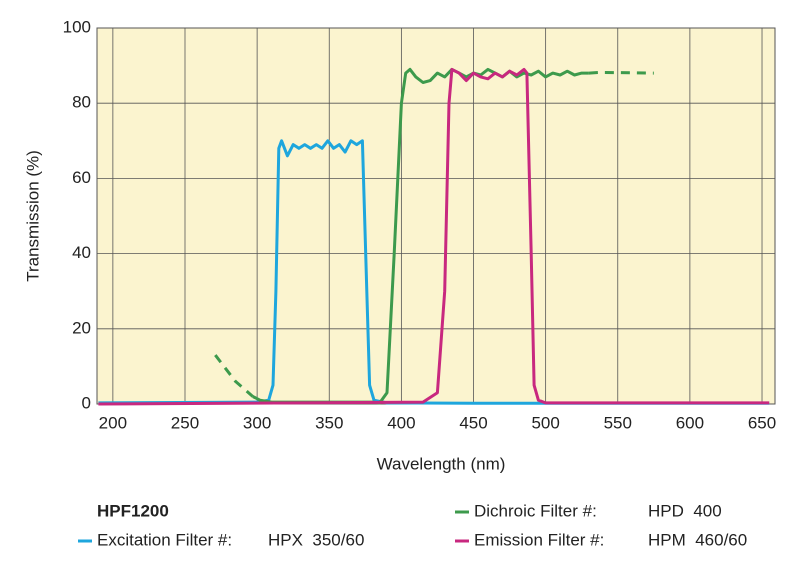 The height and width of the screenshot is (575, 800). Describe the element at coordinates (81, 102) in the screenshot. I see `y-tick-label: 80` at that location.